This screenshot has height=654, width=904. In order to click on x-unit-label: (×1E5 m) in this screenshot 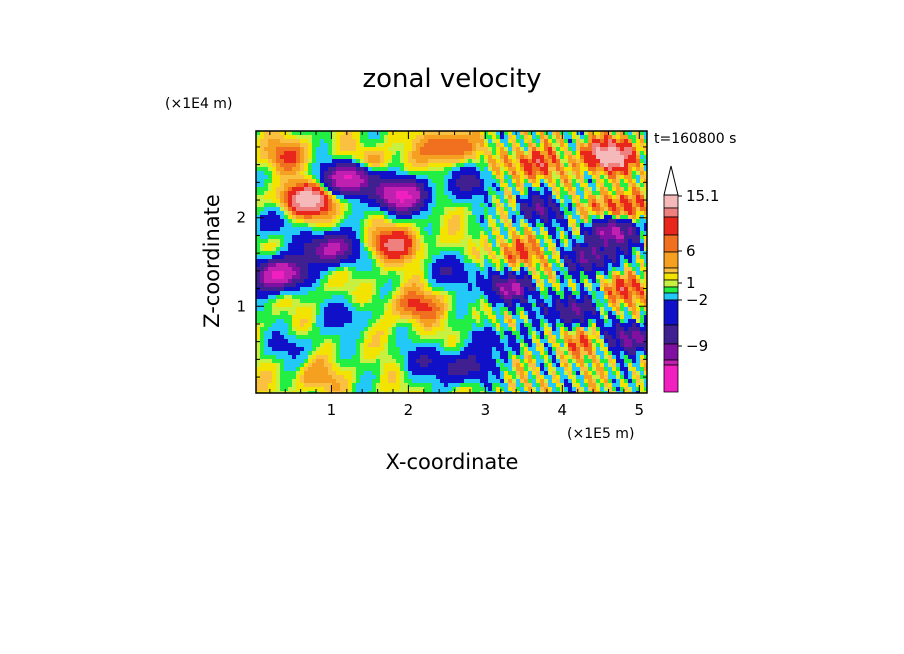, I will do `click(600, 434)`.